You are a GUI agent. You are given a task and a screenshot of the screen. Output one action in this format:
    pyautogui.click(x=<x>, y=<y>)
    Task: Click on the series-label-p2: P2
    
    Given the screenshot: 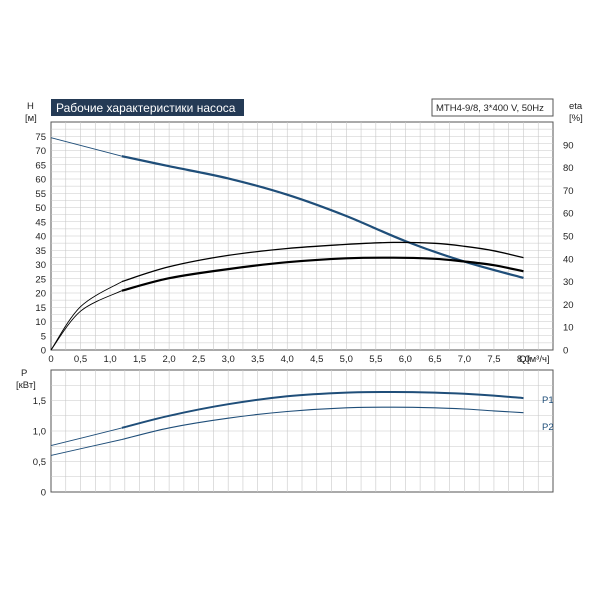 What is the action you would take?
    pyautogui.click(x=548, y=427)
    